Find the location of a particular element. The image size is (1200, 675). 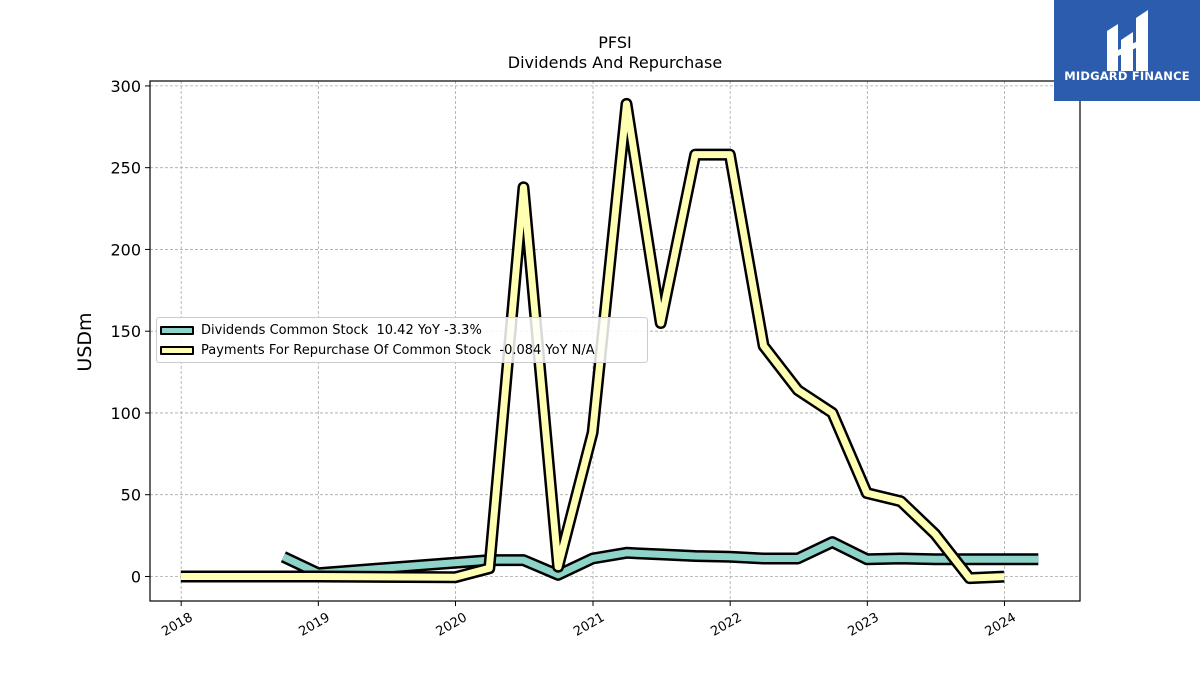

x-tick-label: 2021 is located at coordinates (589, 625).